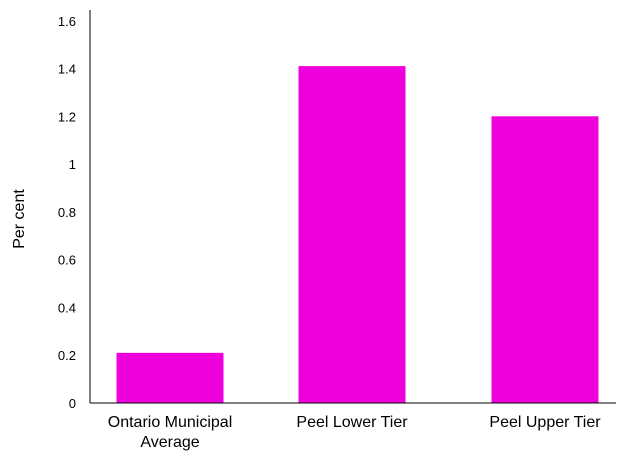 This screenshot has height=455, width=621. What do you see at coordinates (67, 116) in the screenshot?
I see `y-tick-label: 1.2` at bounding box center [67, 116].